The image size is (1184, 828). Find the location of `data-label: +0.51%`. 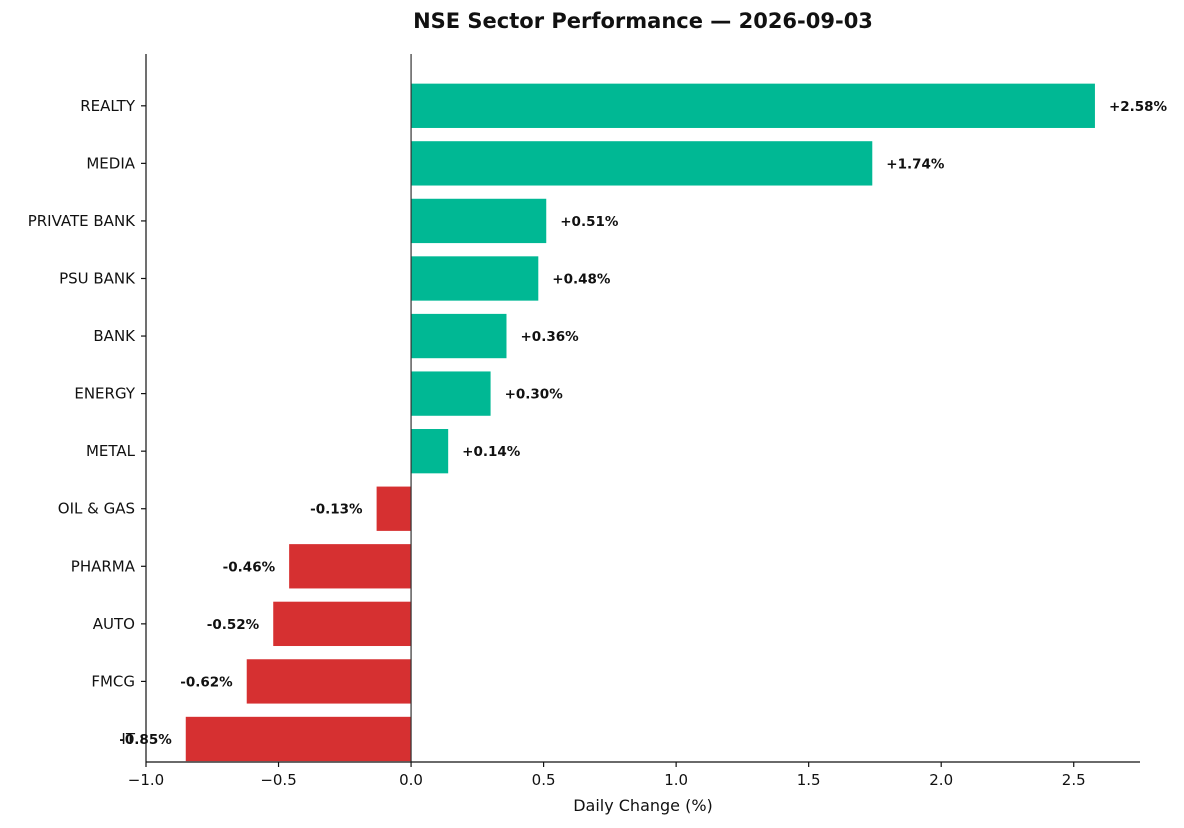

data-label: +0.51% is located at coordinates (589, 222).